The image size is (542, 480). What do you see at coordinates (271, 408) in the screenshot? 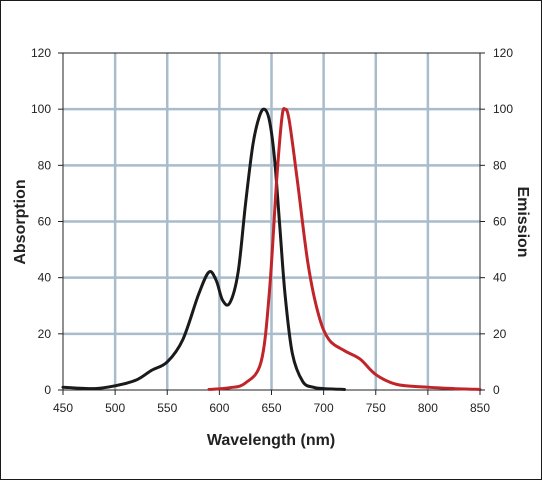
I see `x-tick-label: 650` at bounding box center [271, 408].